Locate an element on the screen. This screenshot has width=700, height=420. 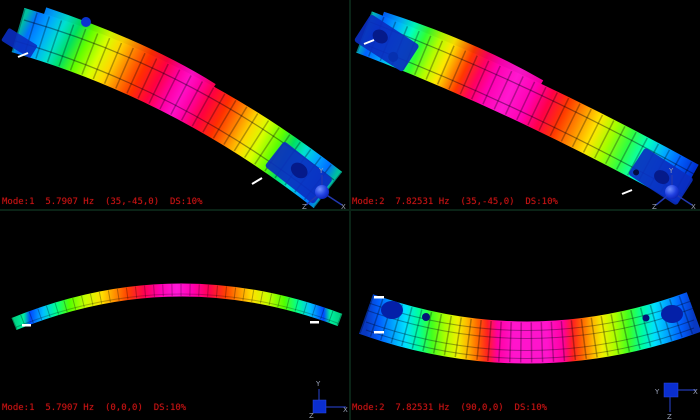
eye-hole-right is located at coordinates (672, 314).